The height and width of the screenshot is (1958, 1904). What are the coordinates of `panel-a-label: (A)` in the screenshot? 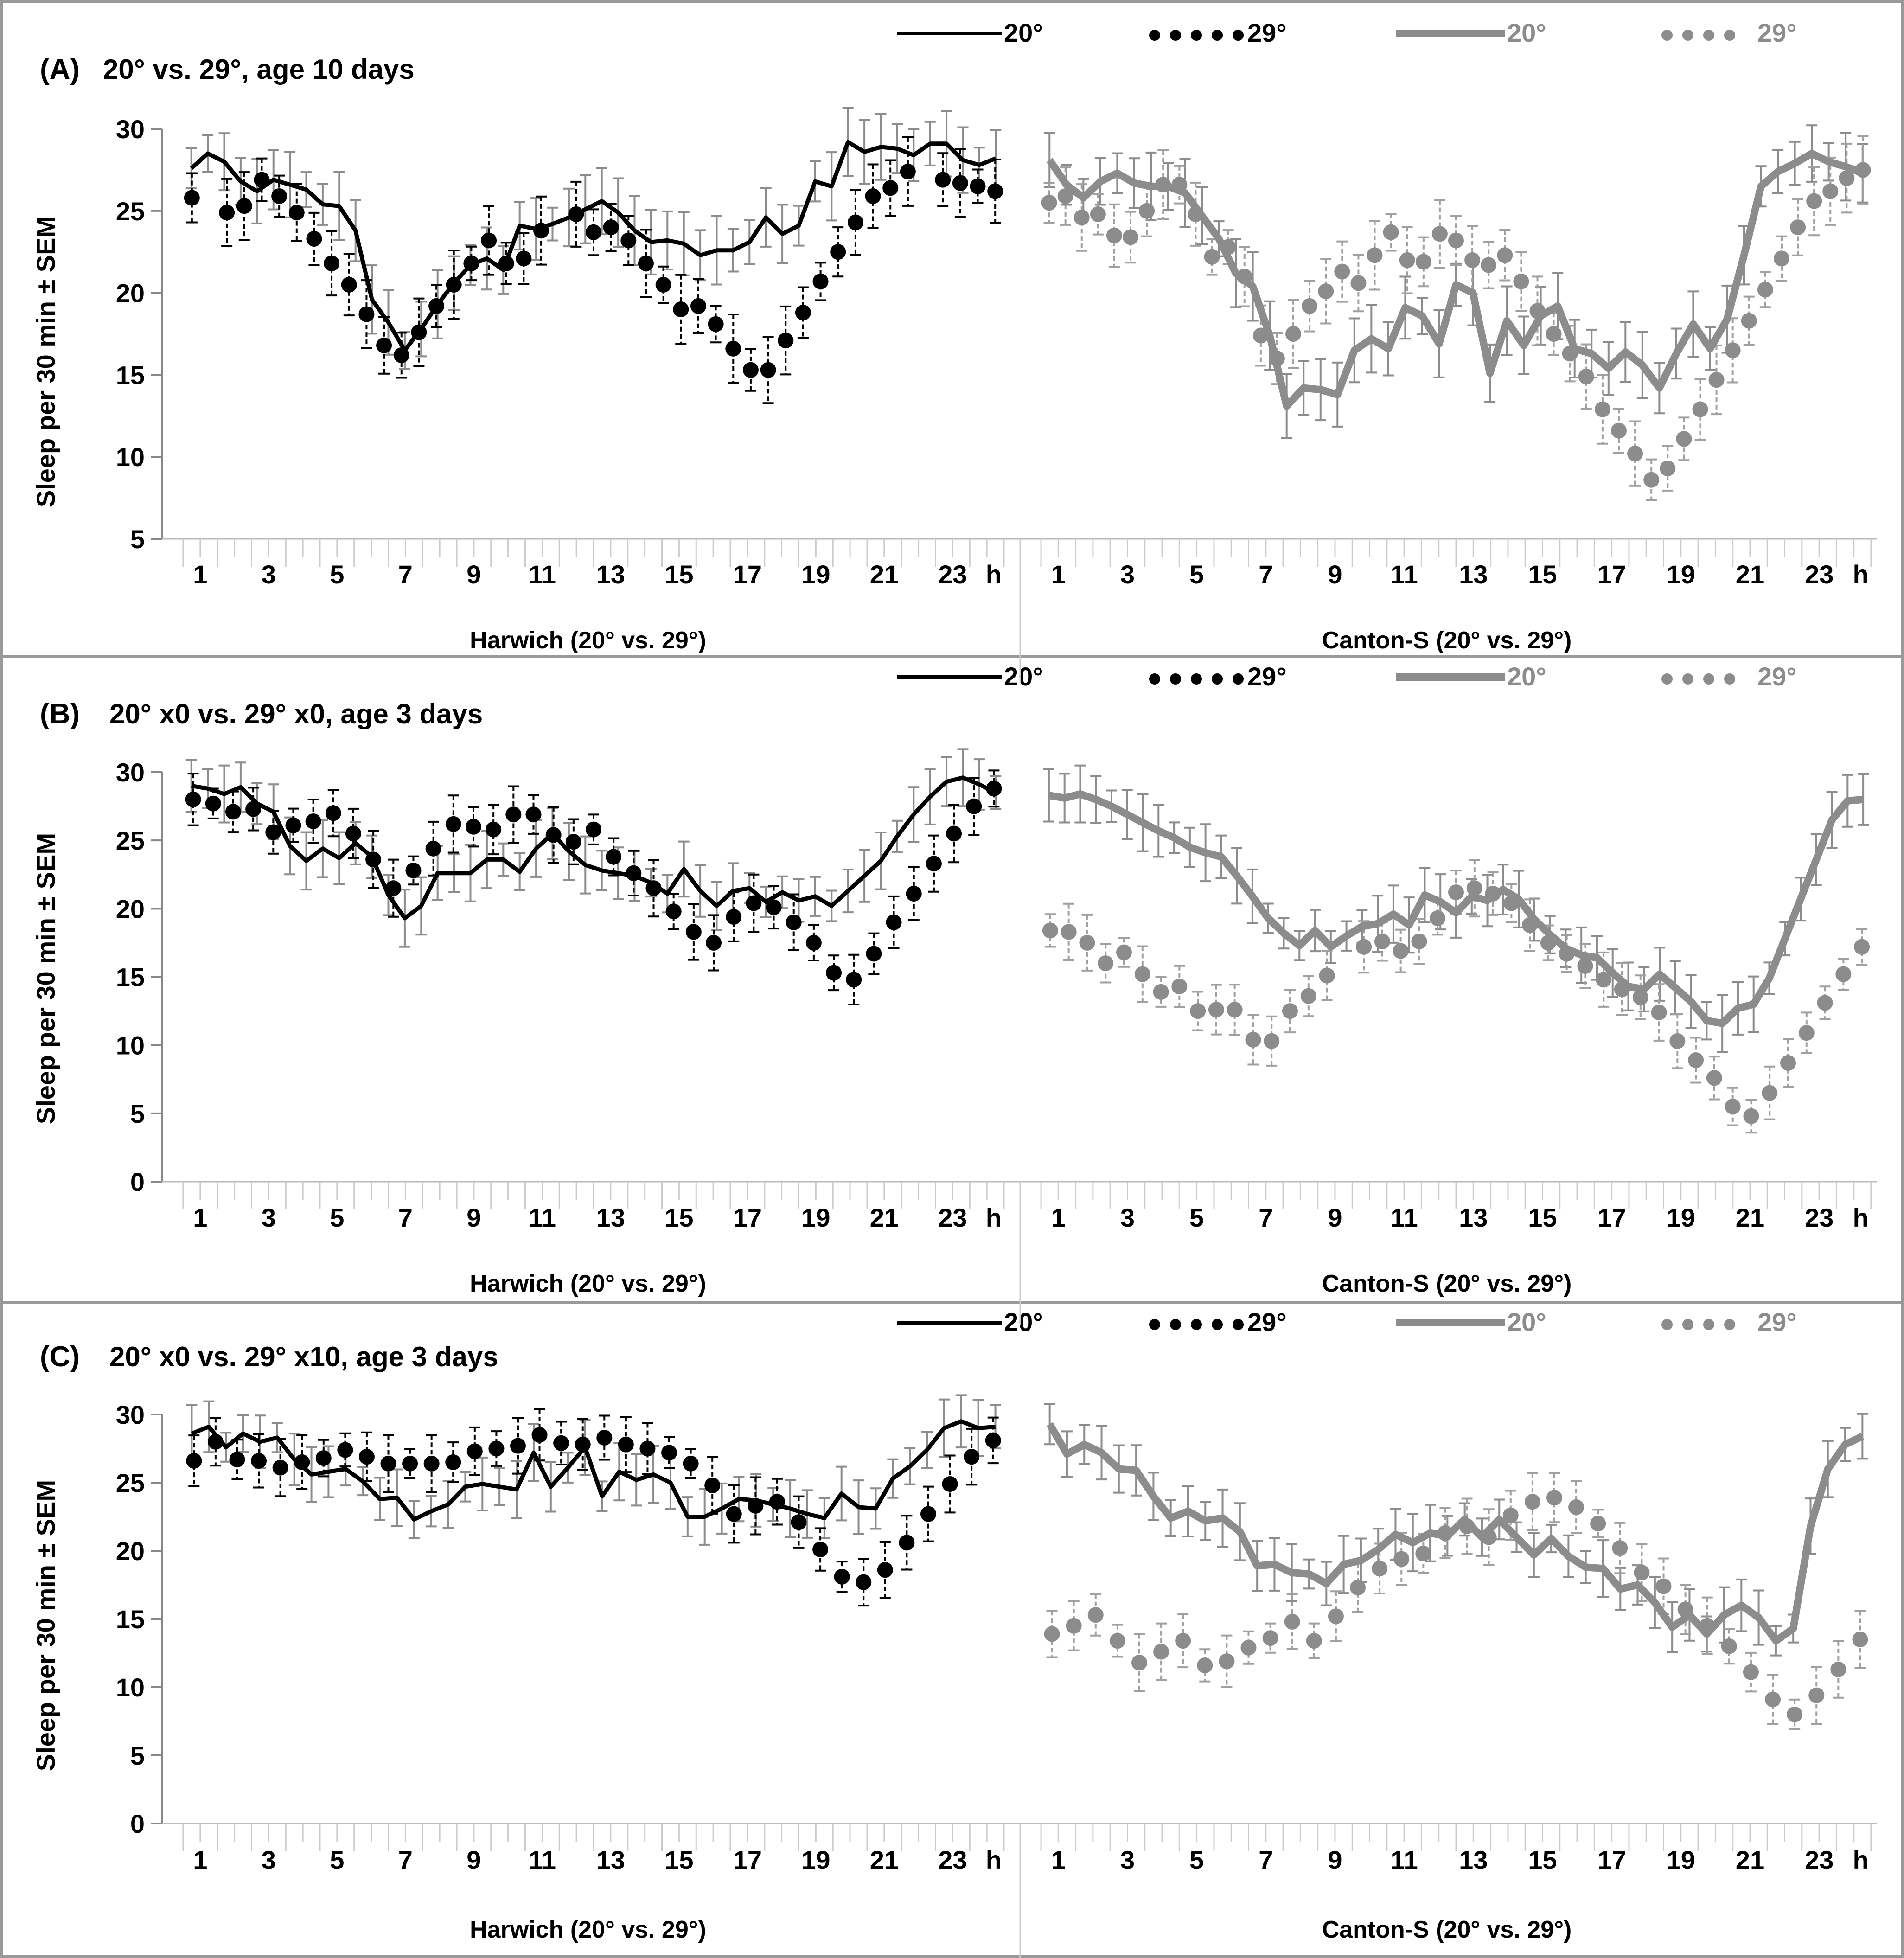 It's located at (60, 69).